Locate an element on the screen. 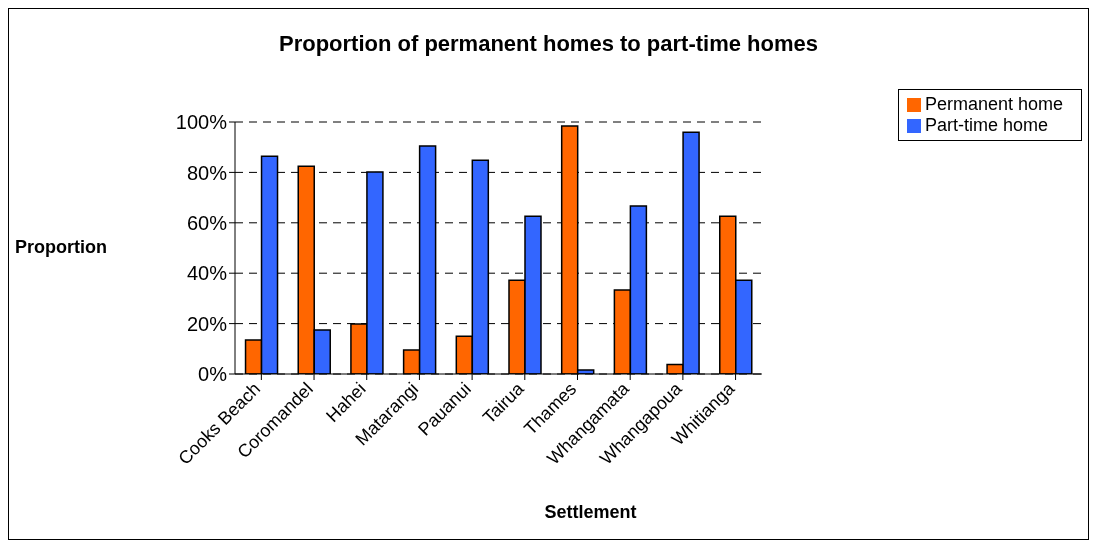 This screenshot has height=540, width=1095. y-tick-label: 20% is located at coordinates (207, 323).